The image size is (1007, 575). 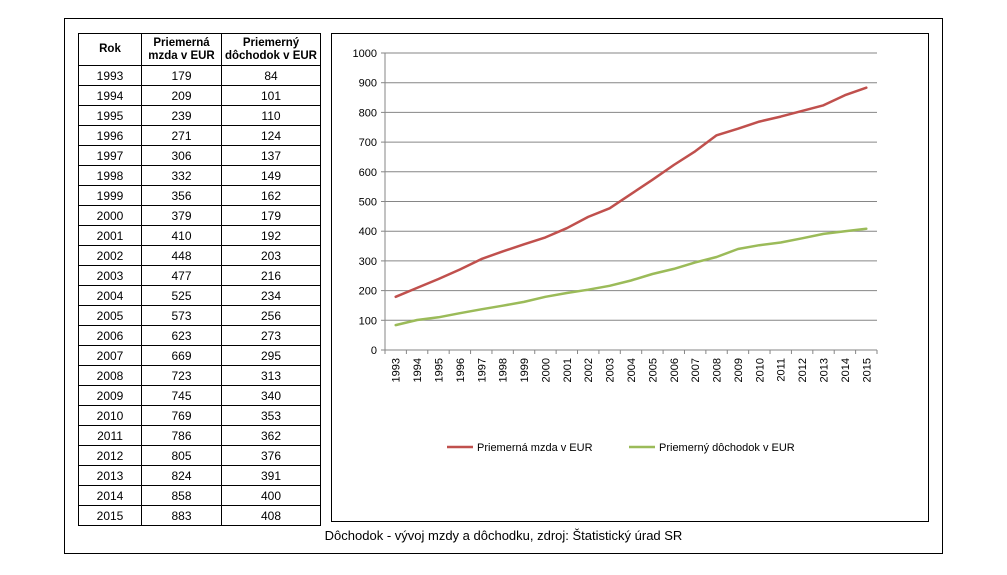 I want to click on pension-cell: 216, so click(x=271, y=275).